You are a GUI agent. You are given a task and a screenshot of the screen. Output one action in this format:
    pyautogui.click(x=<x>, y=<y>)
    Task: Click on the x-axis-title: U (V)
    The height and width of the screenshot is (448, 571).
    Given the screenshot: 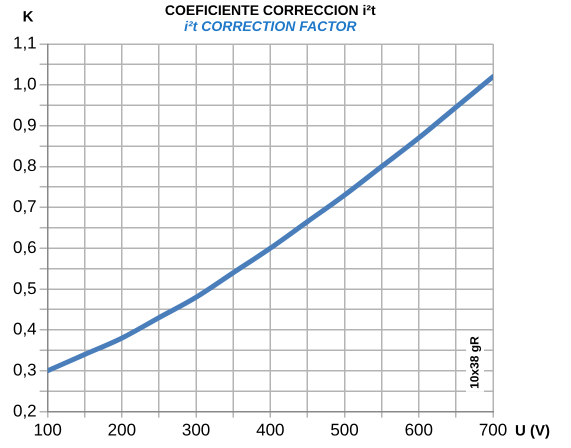 What is the action you would take?
    pyautogui.click(x=532, y=431)
    